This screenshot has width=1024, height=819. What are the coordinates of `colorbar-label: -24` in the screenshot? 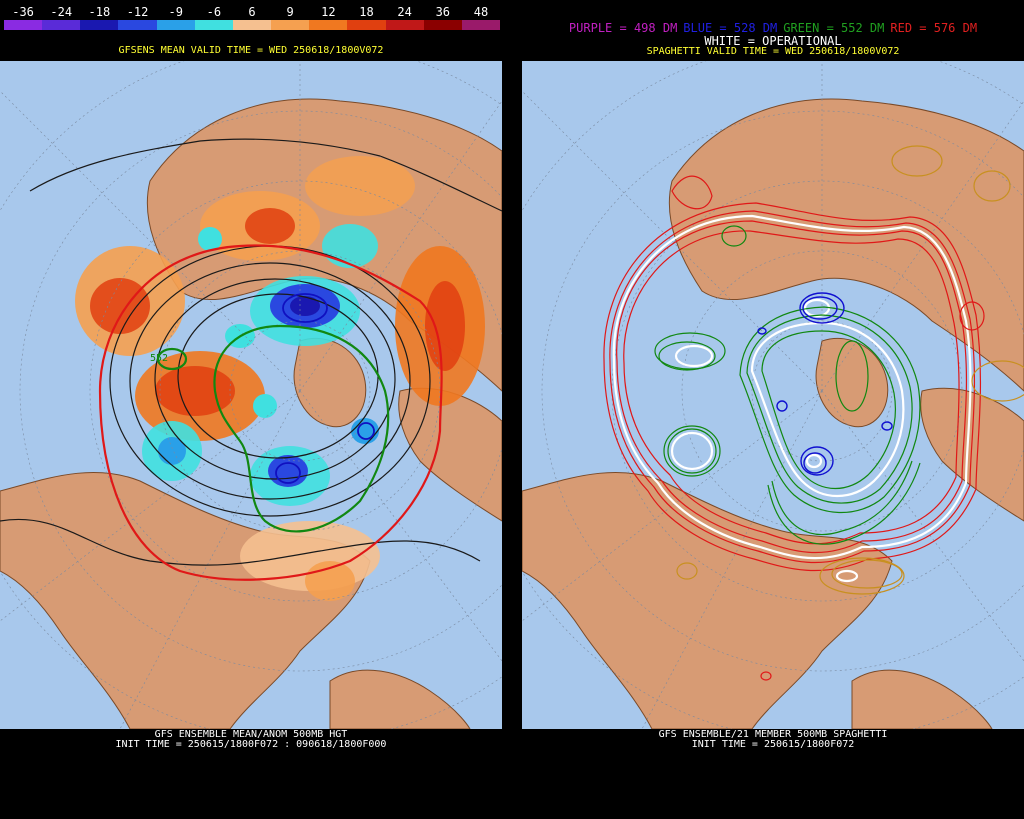 It's located at (61, 12).